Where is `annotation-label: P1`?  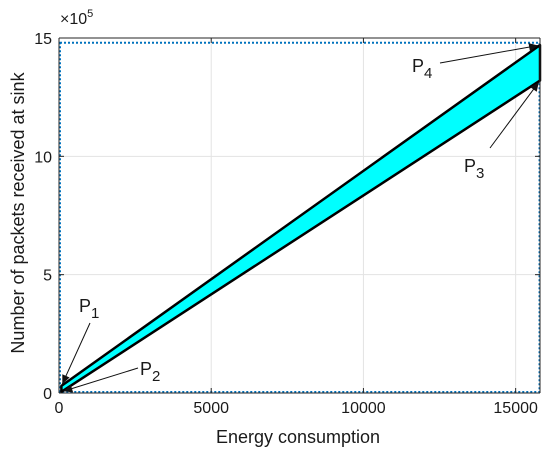 annotation-label: P1 is located at coordinates (89, 309).